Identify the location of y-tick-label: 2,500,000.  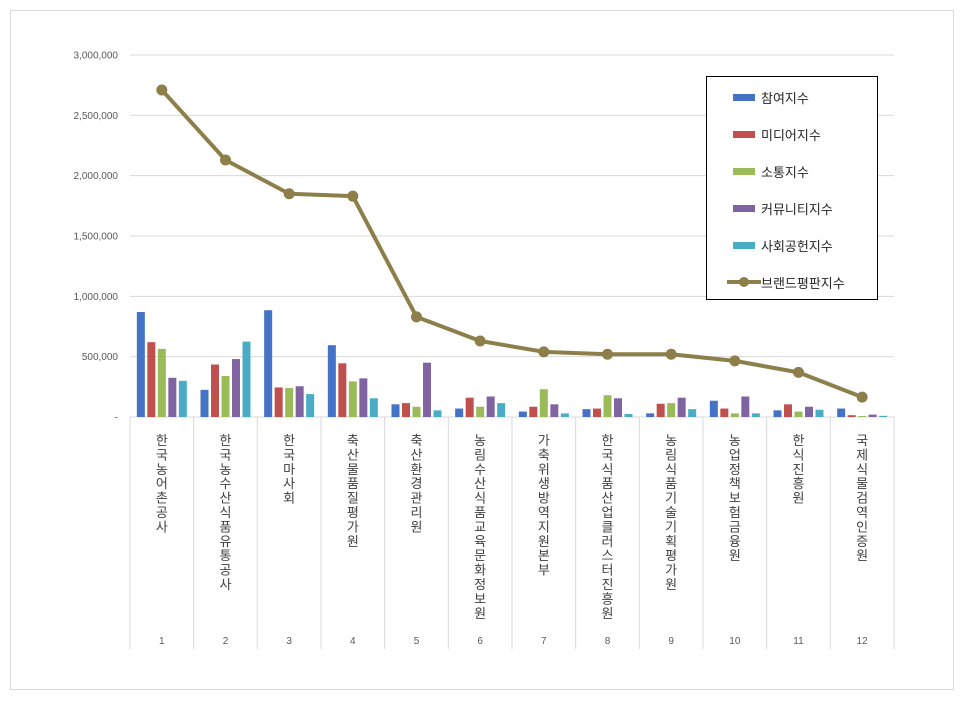
(96, 116).